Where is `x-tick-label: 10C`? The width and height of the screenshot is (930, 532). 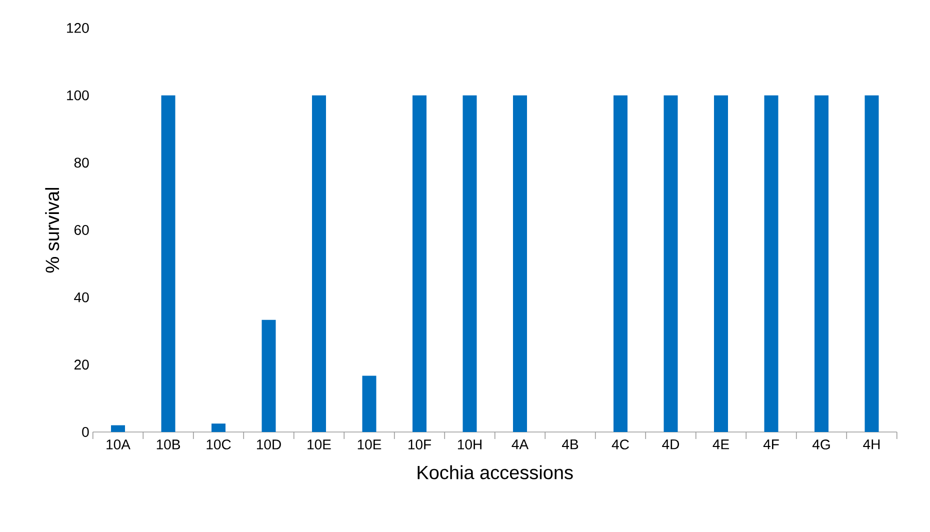 x-tick-label: 10C is located at coordinates (218, 445).